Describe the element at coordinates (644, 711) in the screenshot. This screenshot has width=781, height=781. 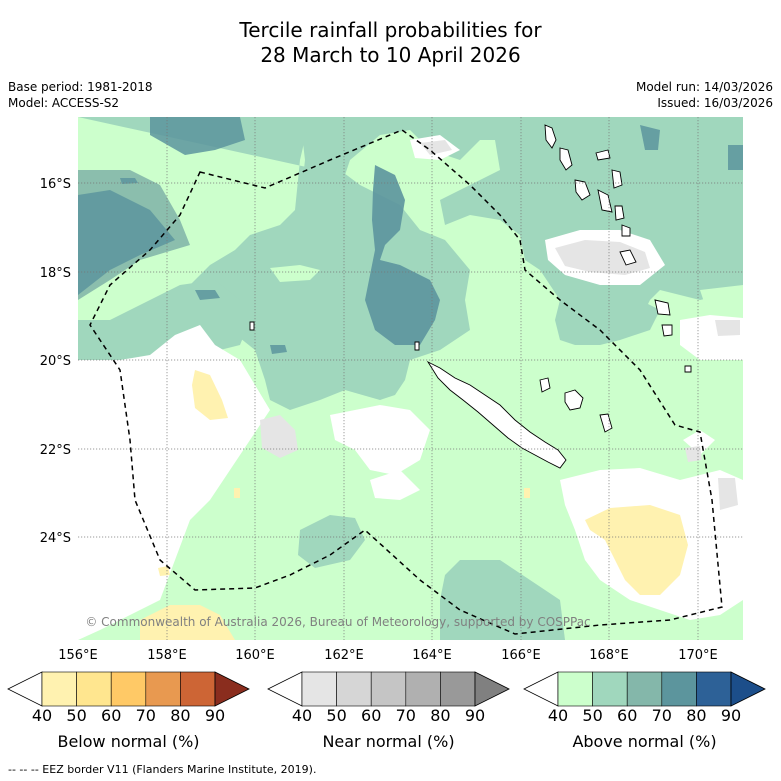
I see `colorbar-above: 40 50 60 70 80 90 Above normal (%)` at that location.